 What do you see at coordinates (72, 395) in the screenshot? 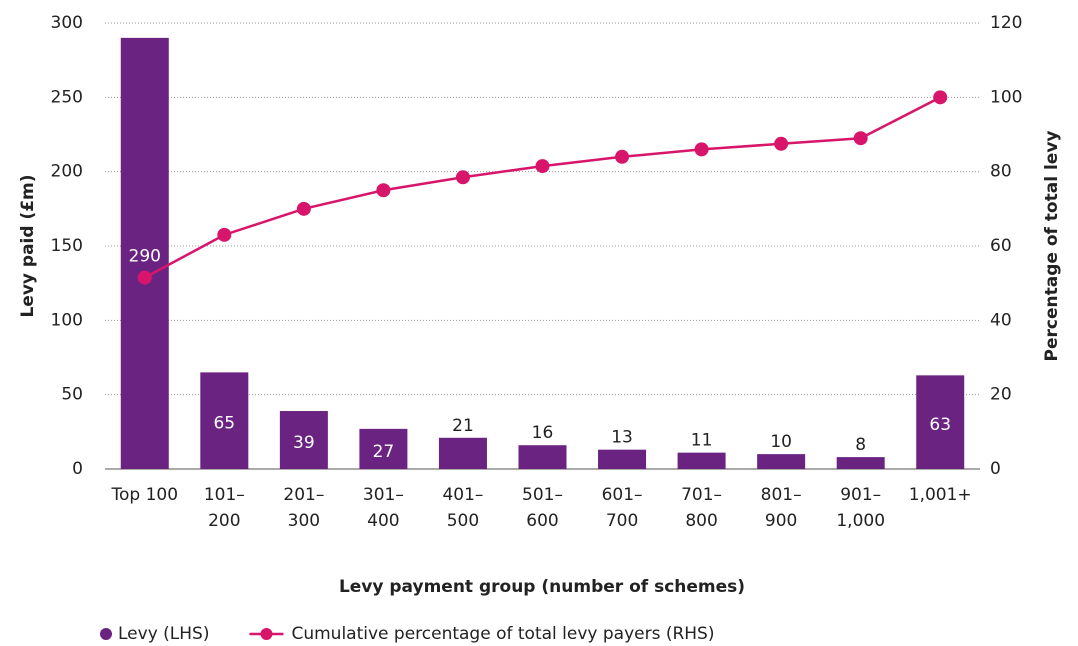
I see `y-tick-label: 50` at bounding box center [72, 395].